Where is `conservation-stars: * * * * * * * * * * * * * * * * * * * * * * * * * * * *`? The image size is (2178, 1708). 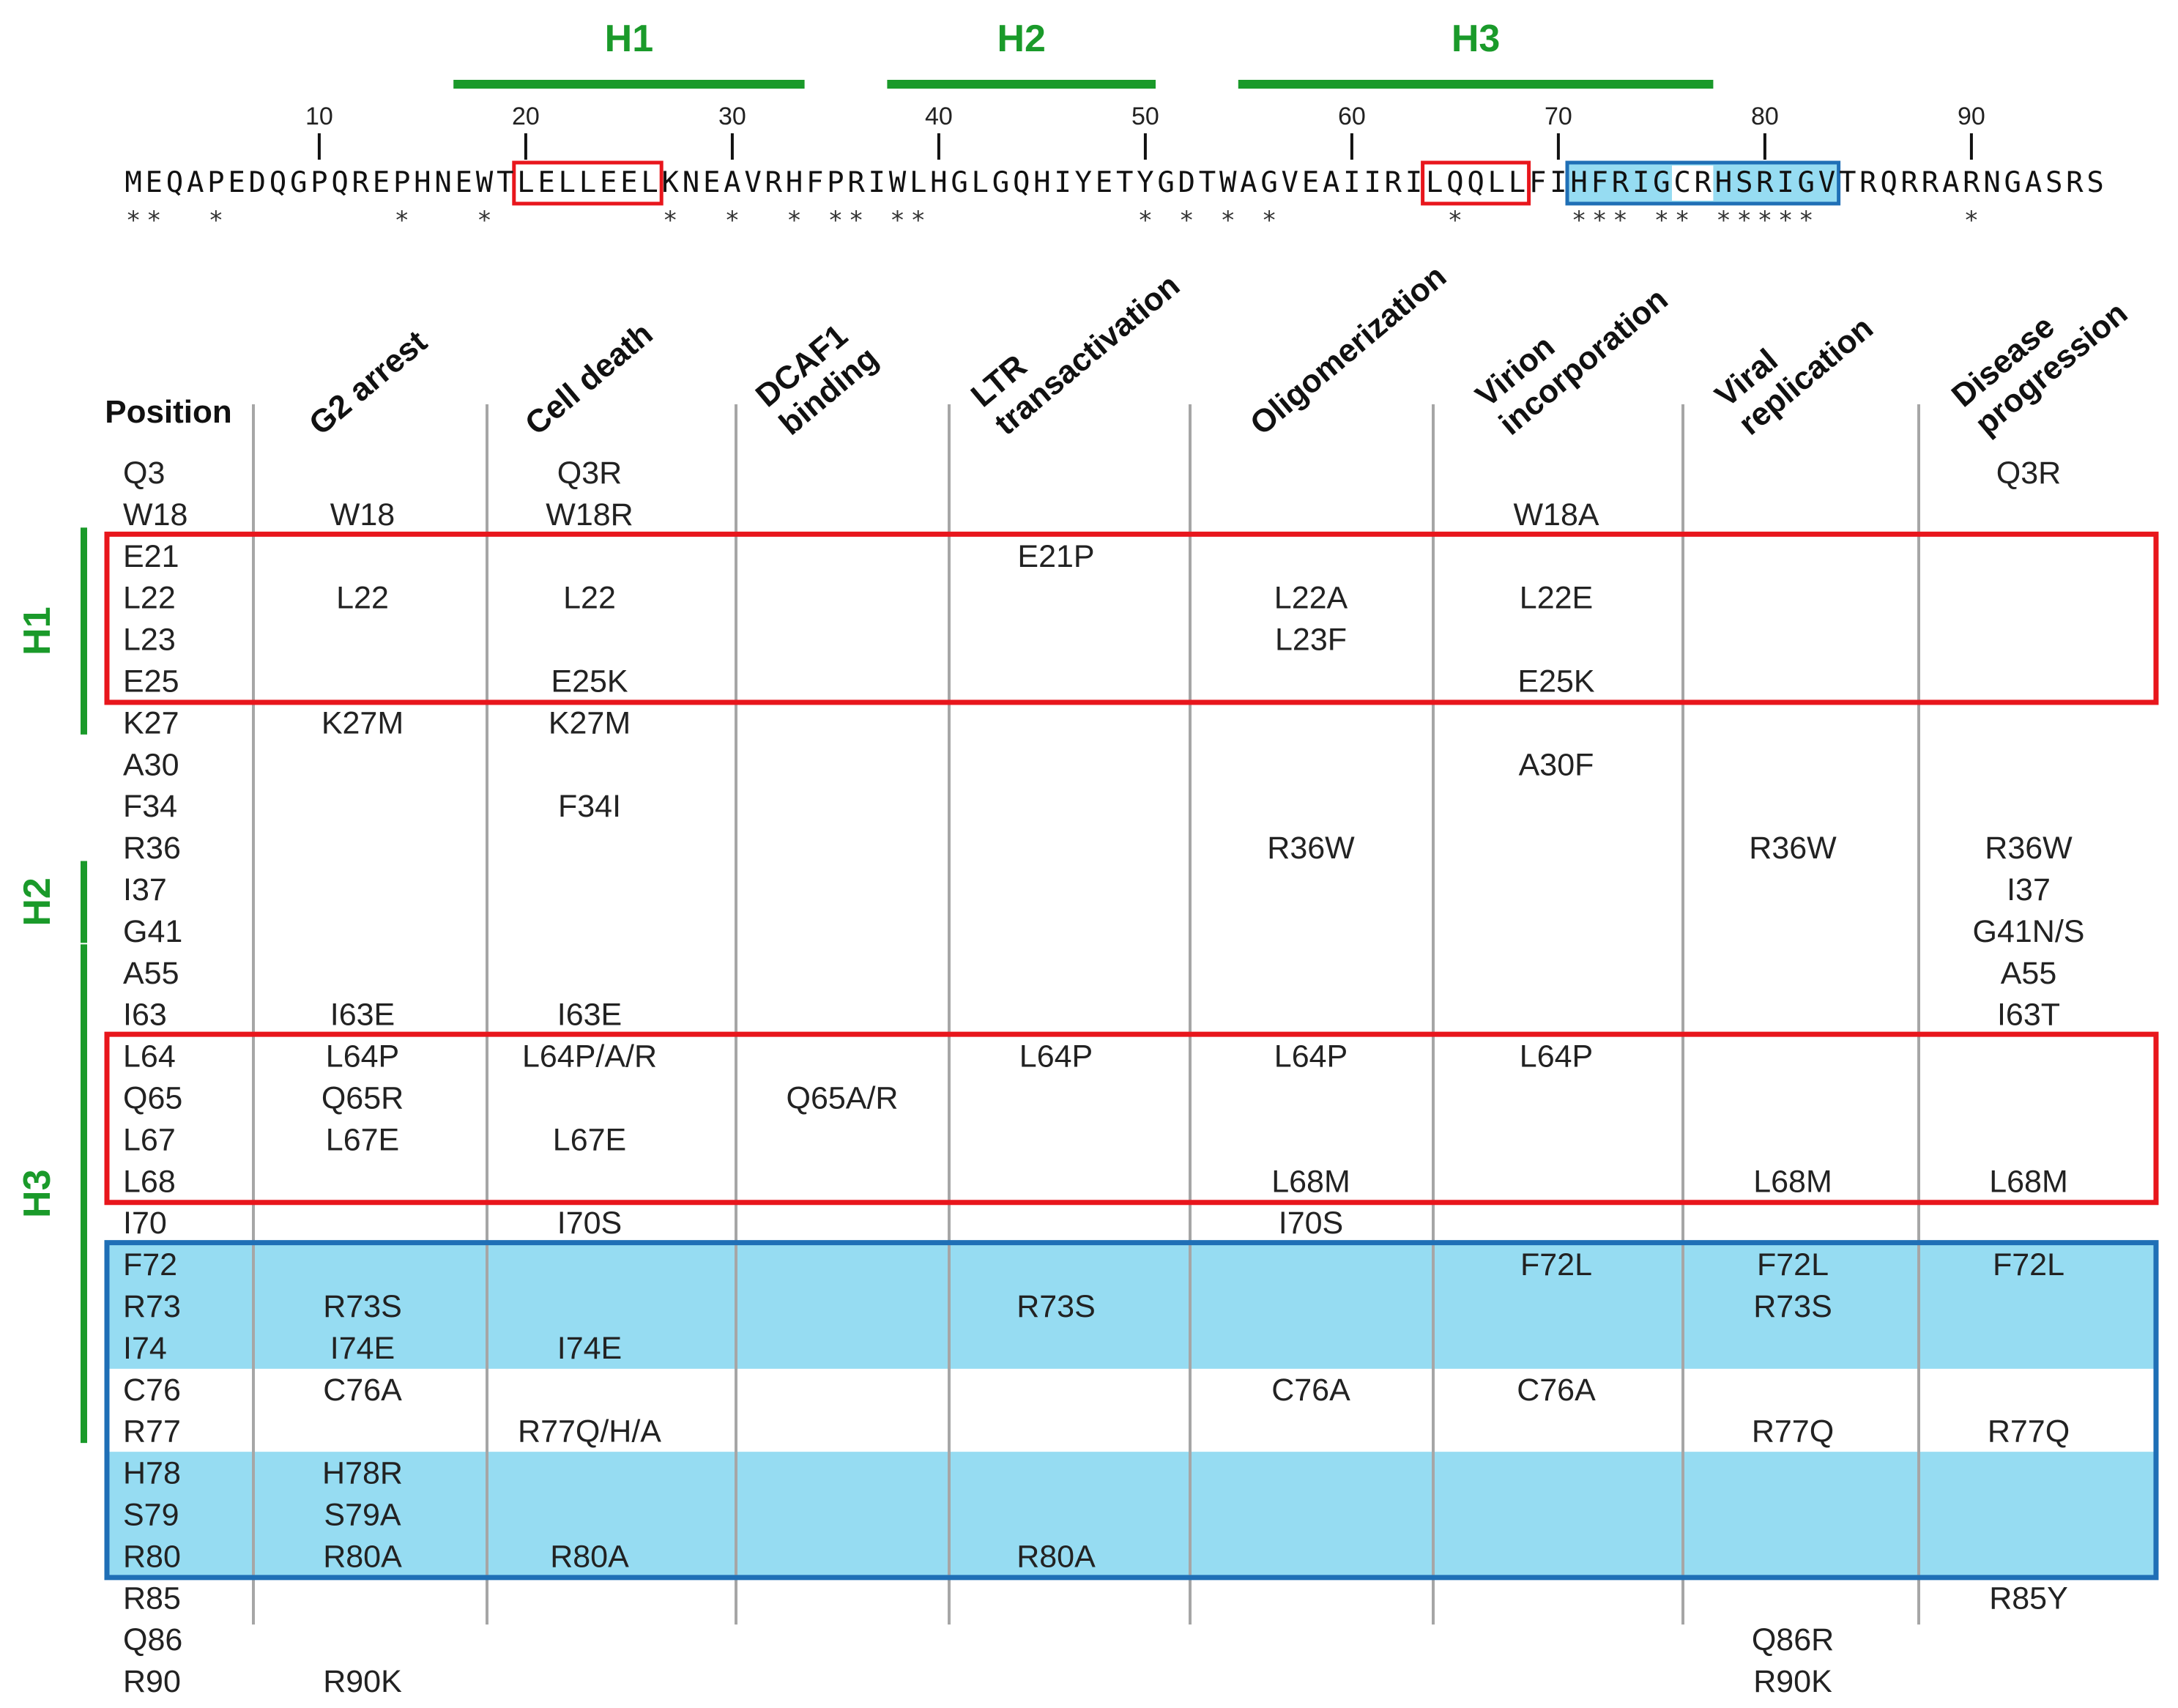
conservation-stars: * * * * * * * * * * * * * * * * * * * * * * * * * * * * is located at coordinates (1052, 220).